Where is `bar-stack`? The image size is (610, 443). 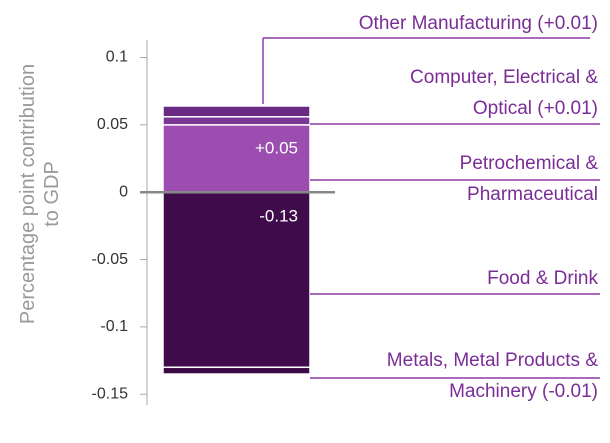 bar-stack is located at coordinates (236, 240).